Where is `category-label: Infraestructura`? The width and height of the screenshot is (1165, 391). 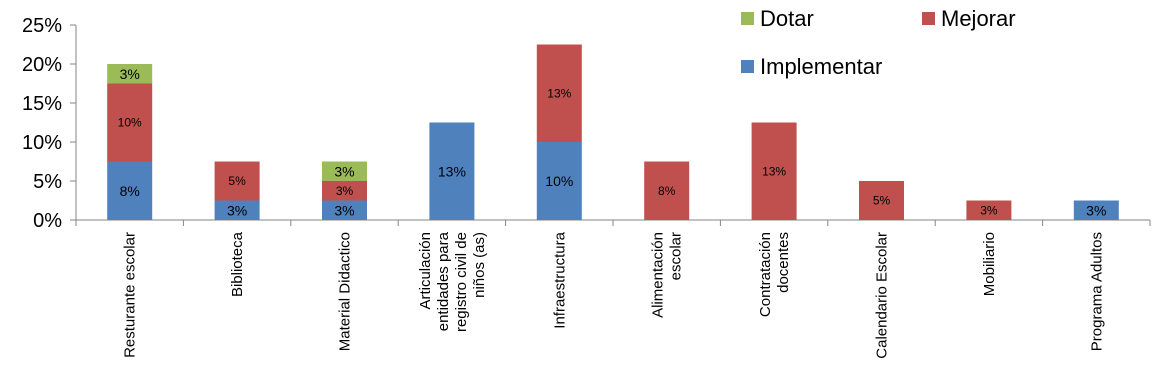
category-label: Infraestructura is located at coordinates (559, 279).